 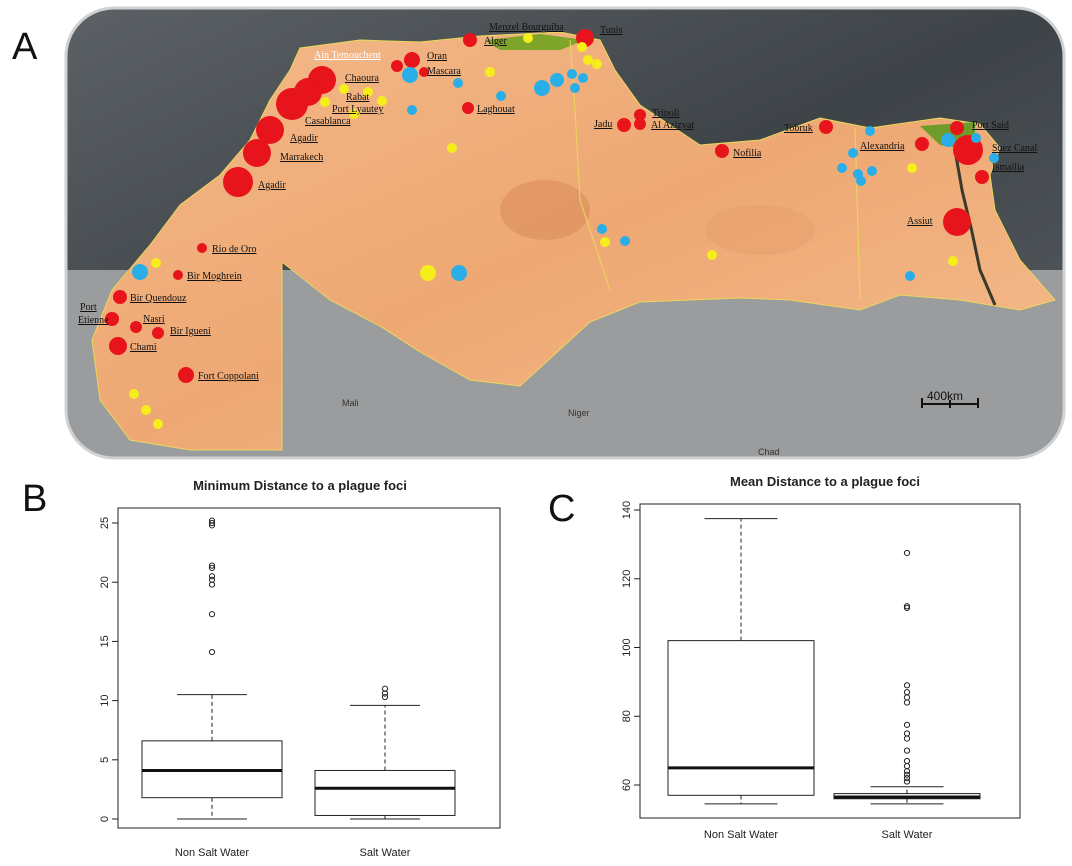 What do you see at coordinates (444, 71) in the screenshot?
I see `place-label: Mascara` at bounding box center [444, 71].